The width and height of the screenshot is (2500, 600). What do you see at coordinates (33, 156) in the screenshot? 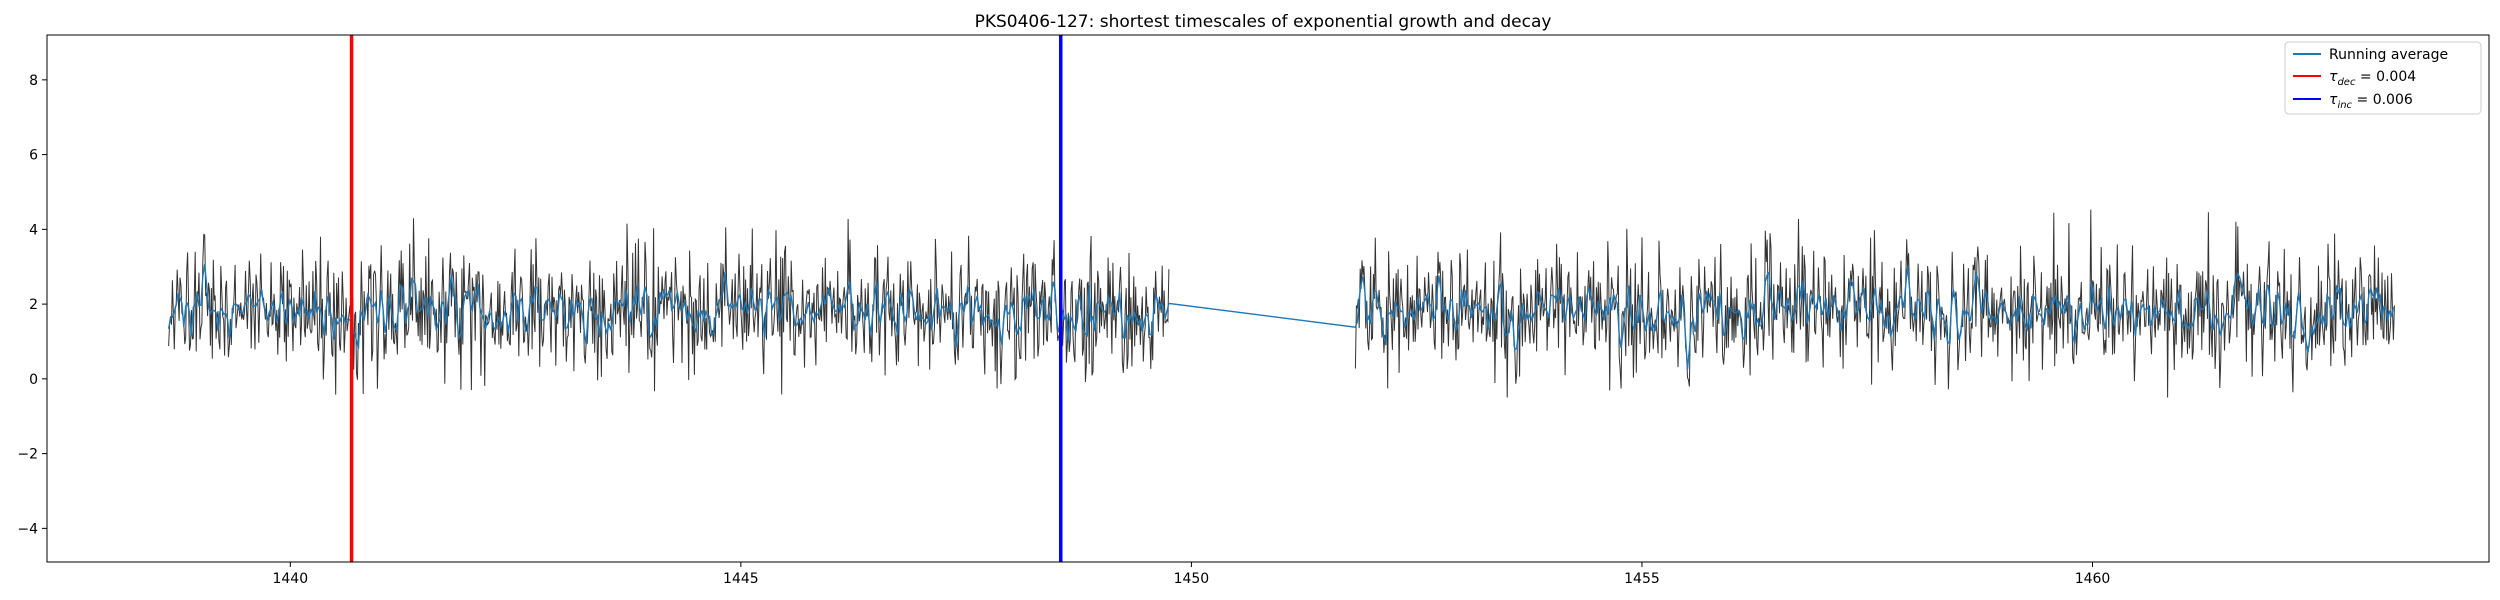
I see `y-tick-label: 6` at bounding box center [33, 156].